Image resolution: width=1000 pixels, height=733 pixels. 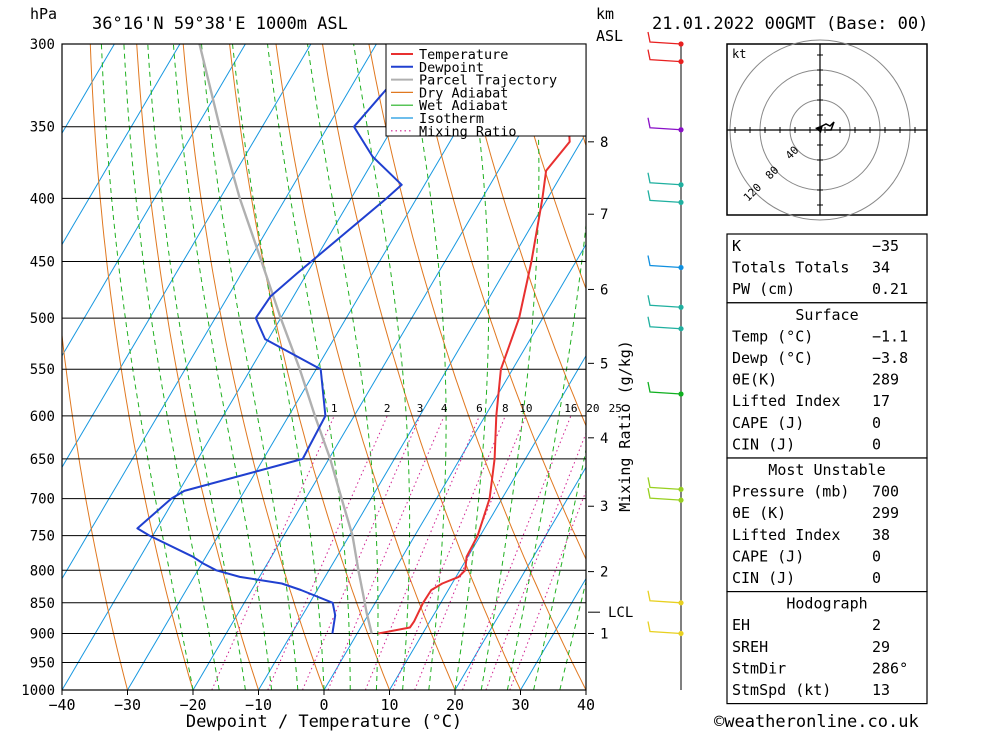 What do you see at coordinates (750, 647) in the screenshot?
I see `hodo_table-row-label: SREH` at bounding box center [750, 647].